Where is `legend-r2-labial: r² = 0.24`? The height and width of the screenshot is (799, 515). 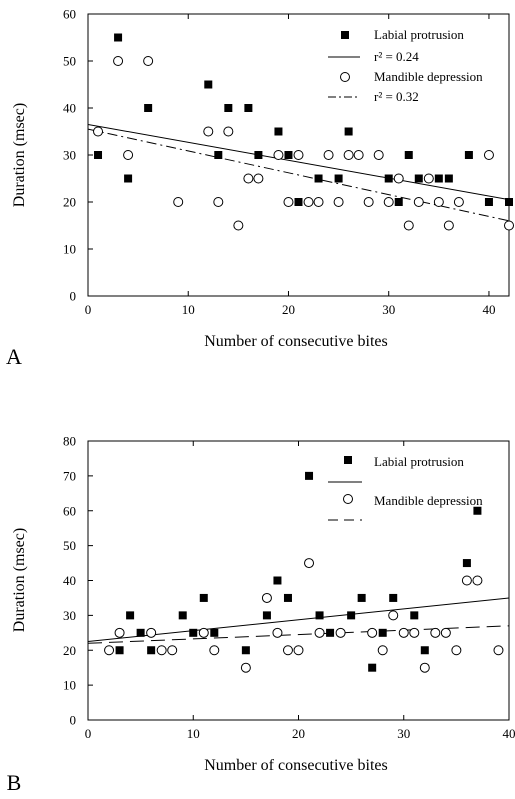
legend-r2-labial: r² = 0.24 is located at coordinates (396, 56).